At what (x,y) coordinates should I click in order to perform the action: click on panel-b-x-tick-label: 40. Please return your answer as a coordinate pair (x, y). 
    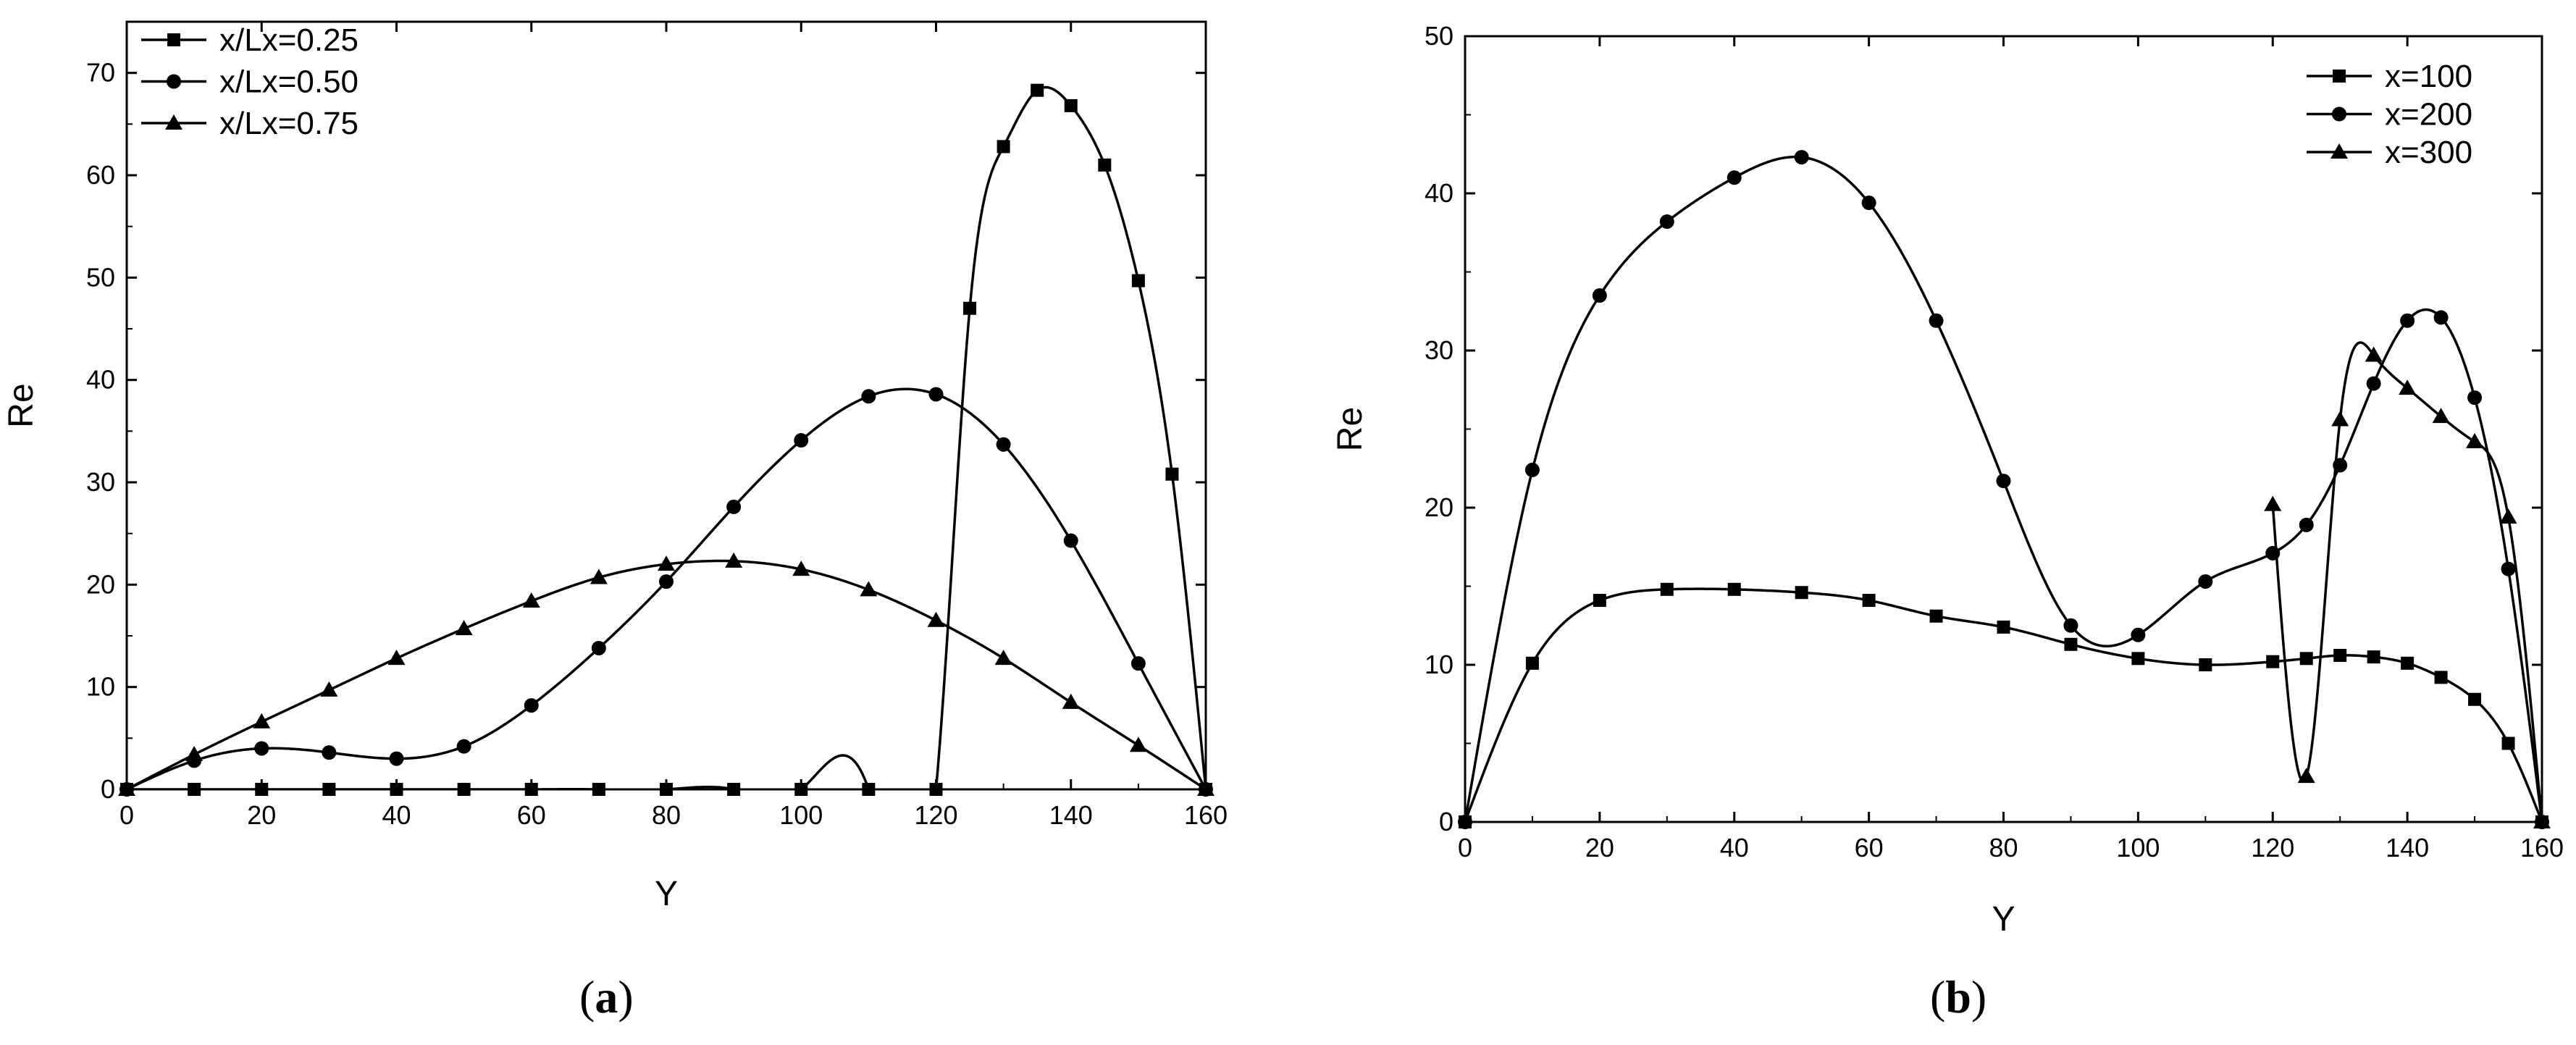
    Looking at the image, I should click on (1734, 848).